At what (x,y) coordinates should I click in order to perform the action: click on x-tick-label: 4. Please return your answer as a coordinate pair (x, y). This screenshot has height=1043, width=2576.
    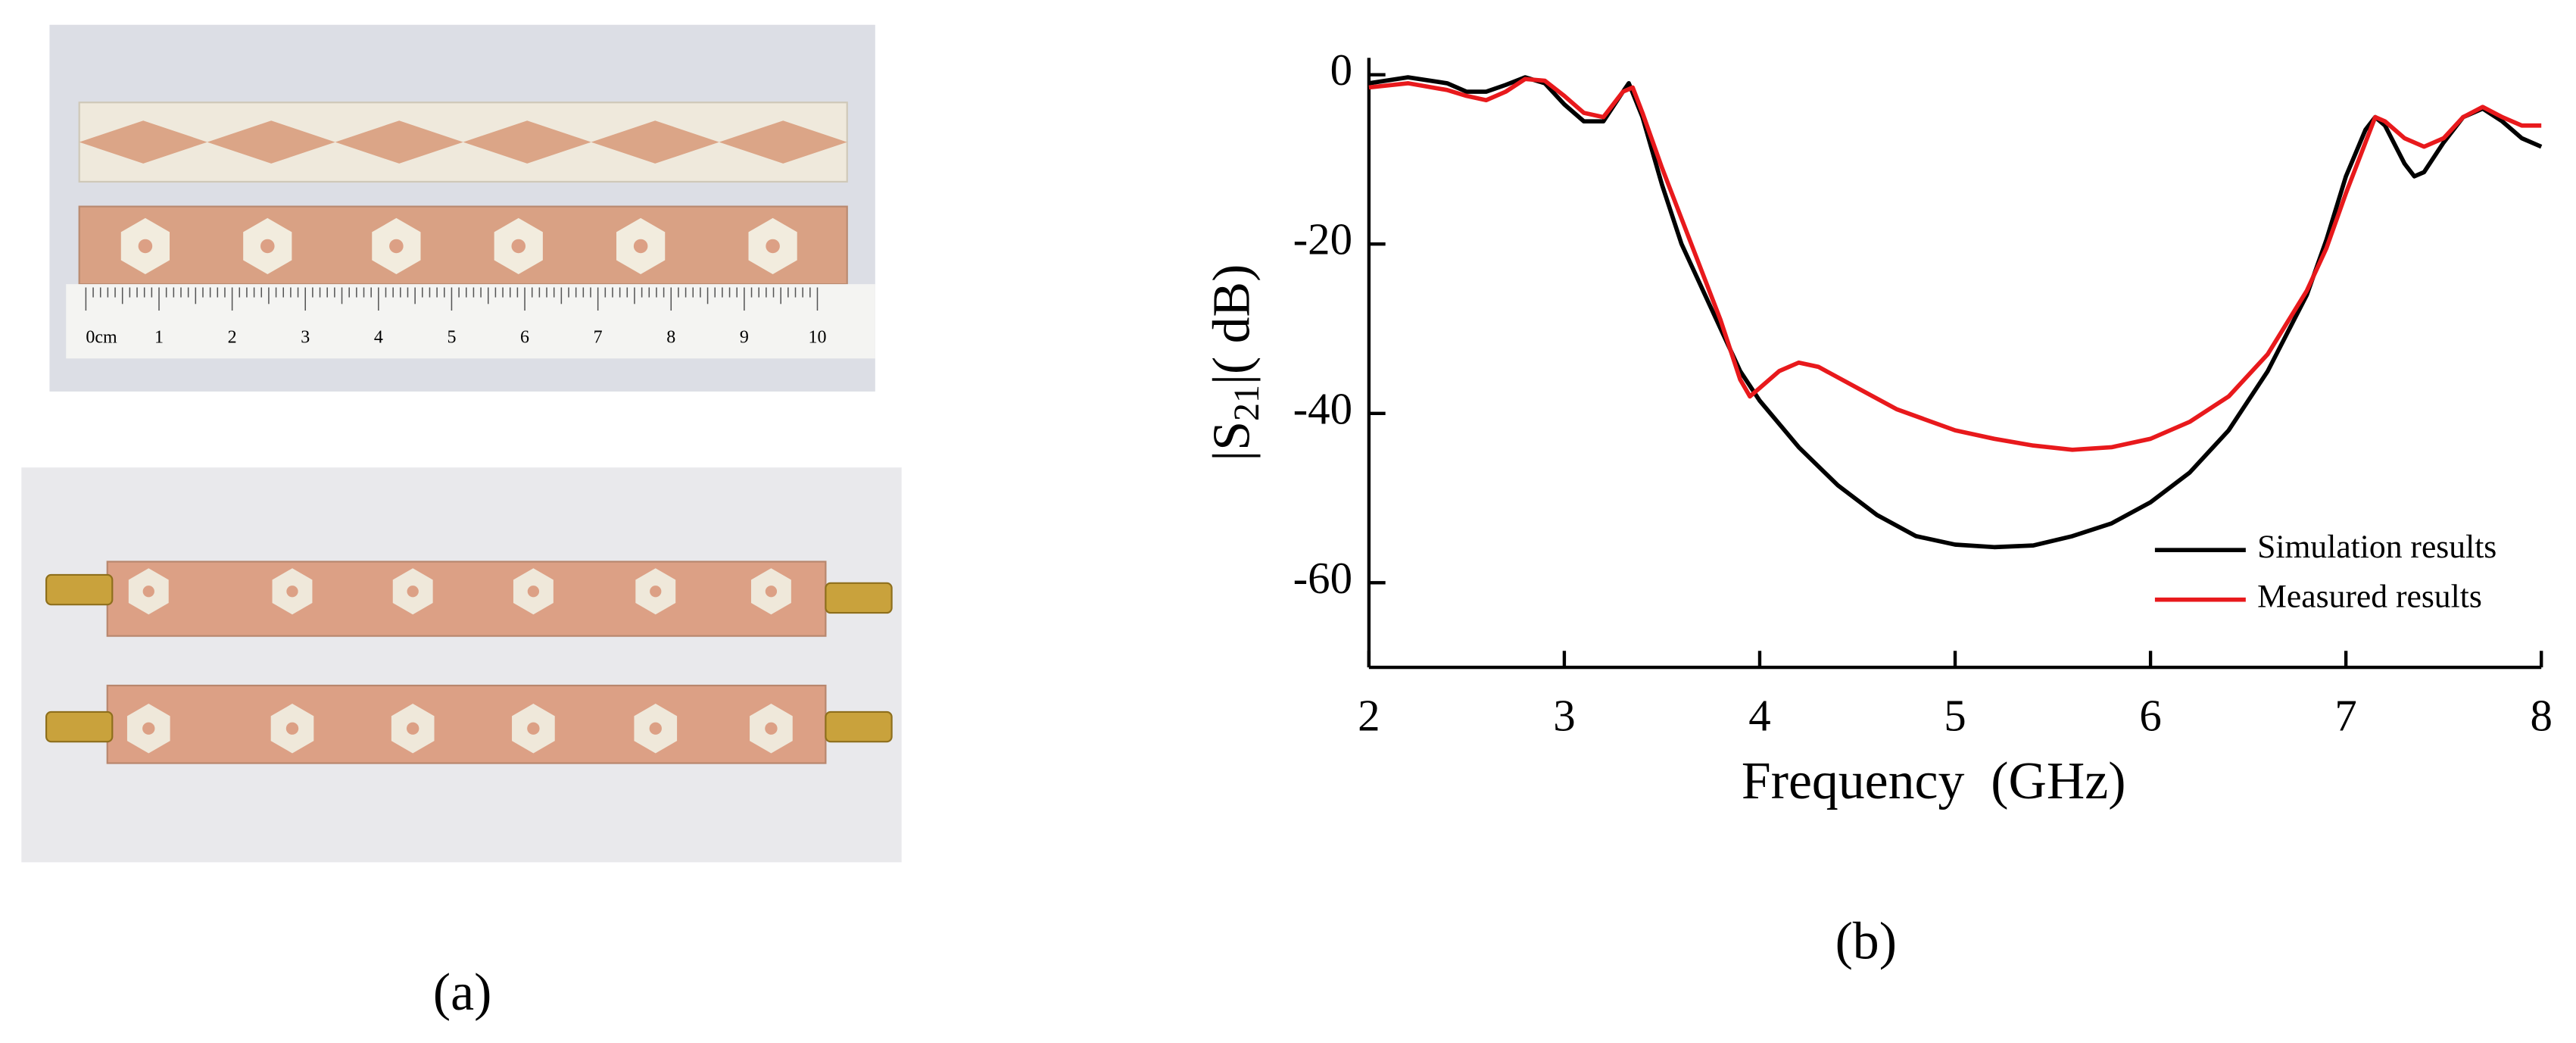
    Looking at the image, I should click on (1759, 715).